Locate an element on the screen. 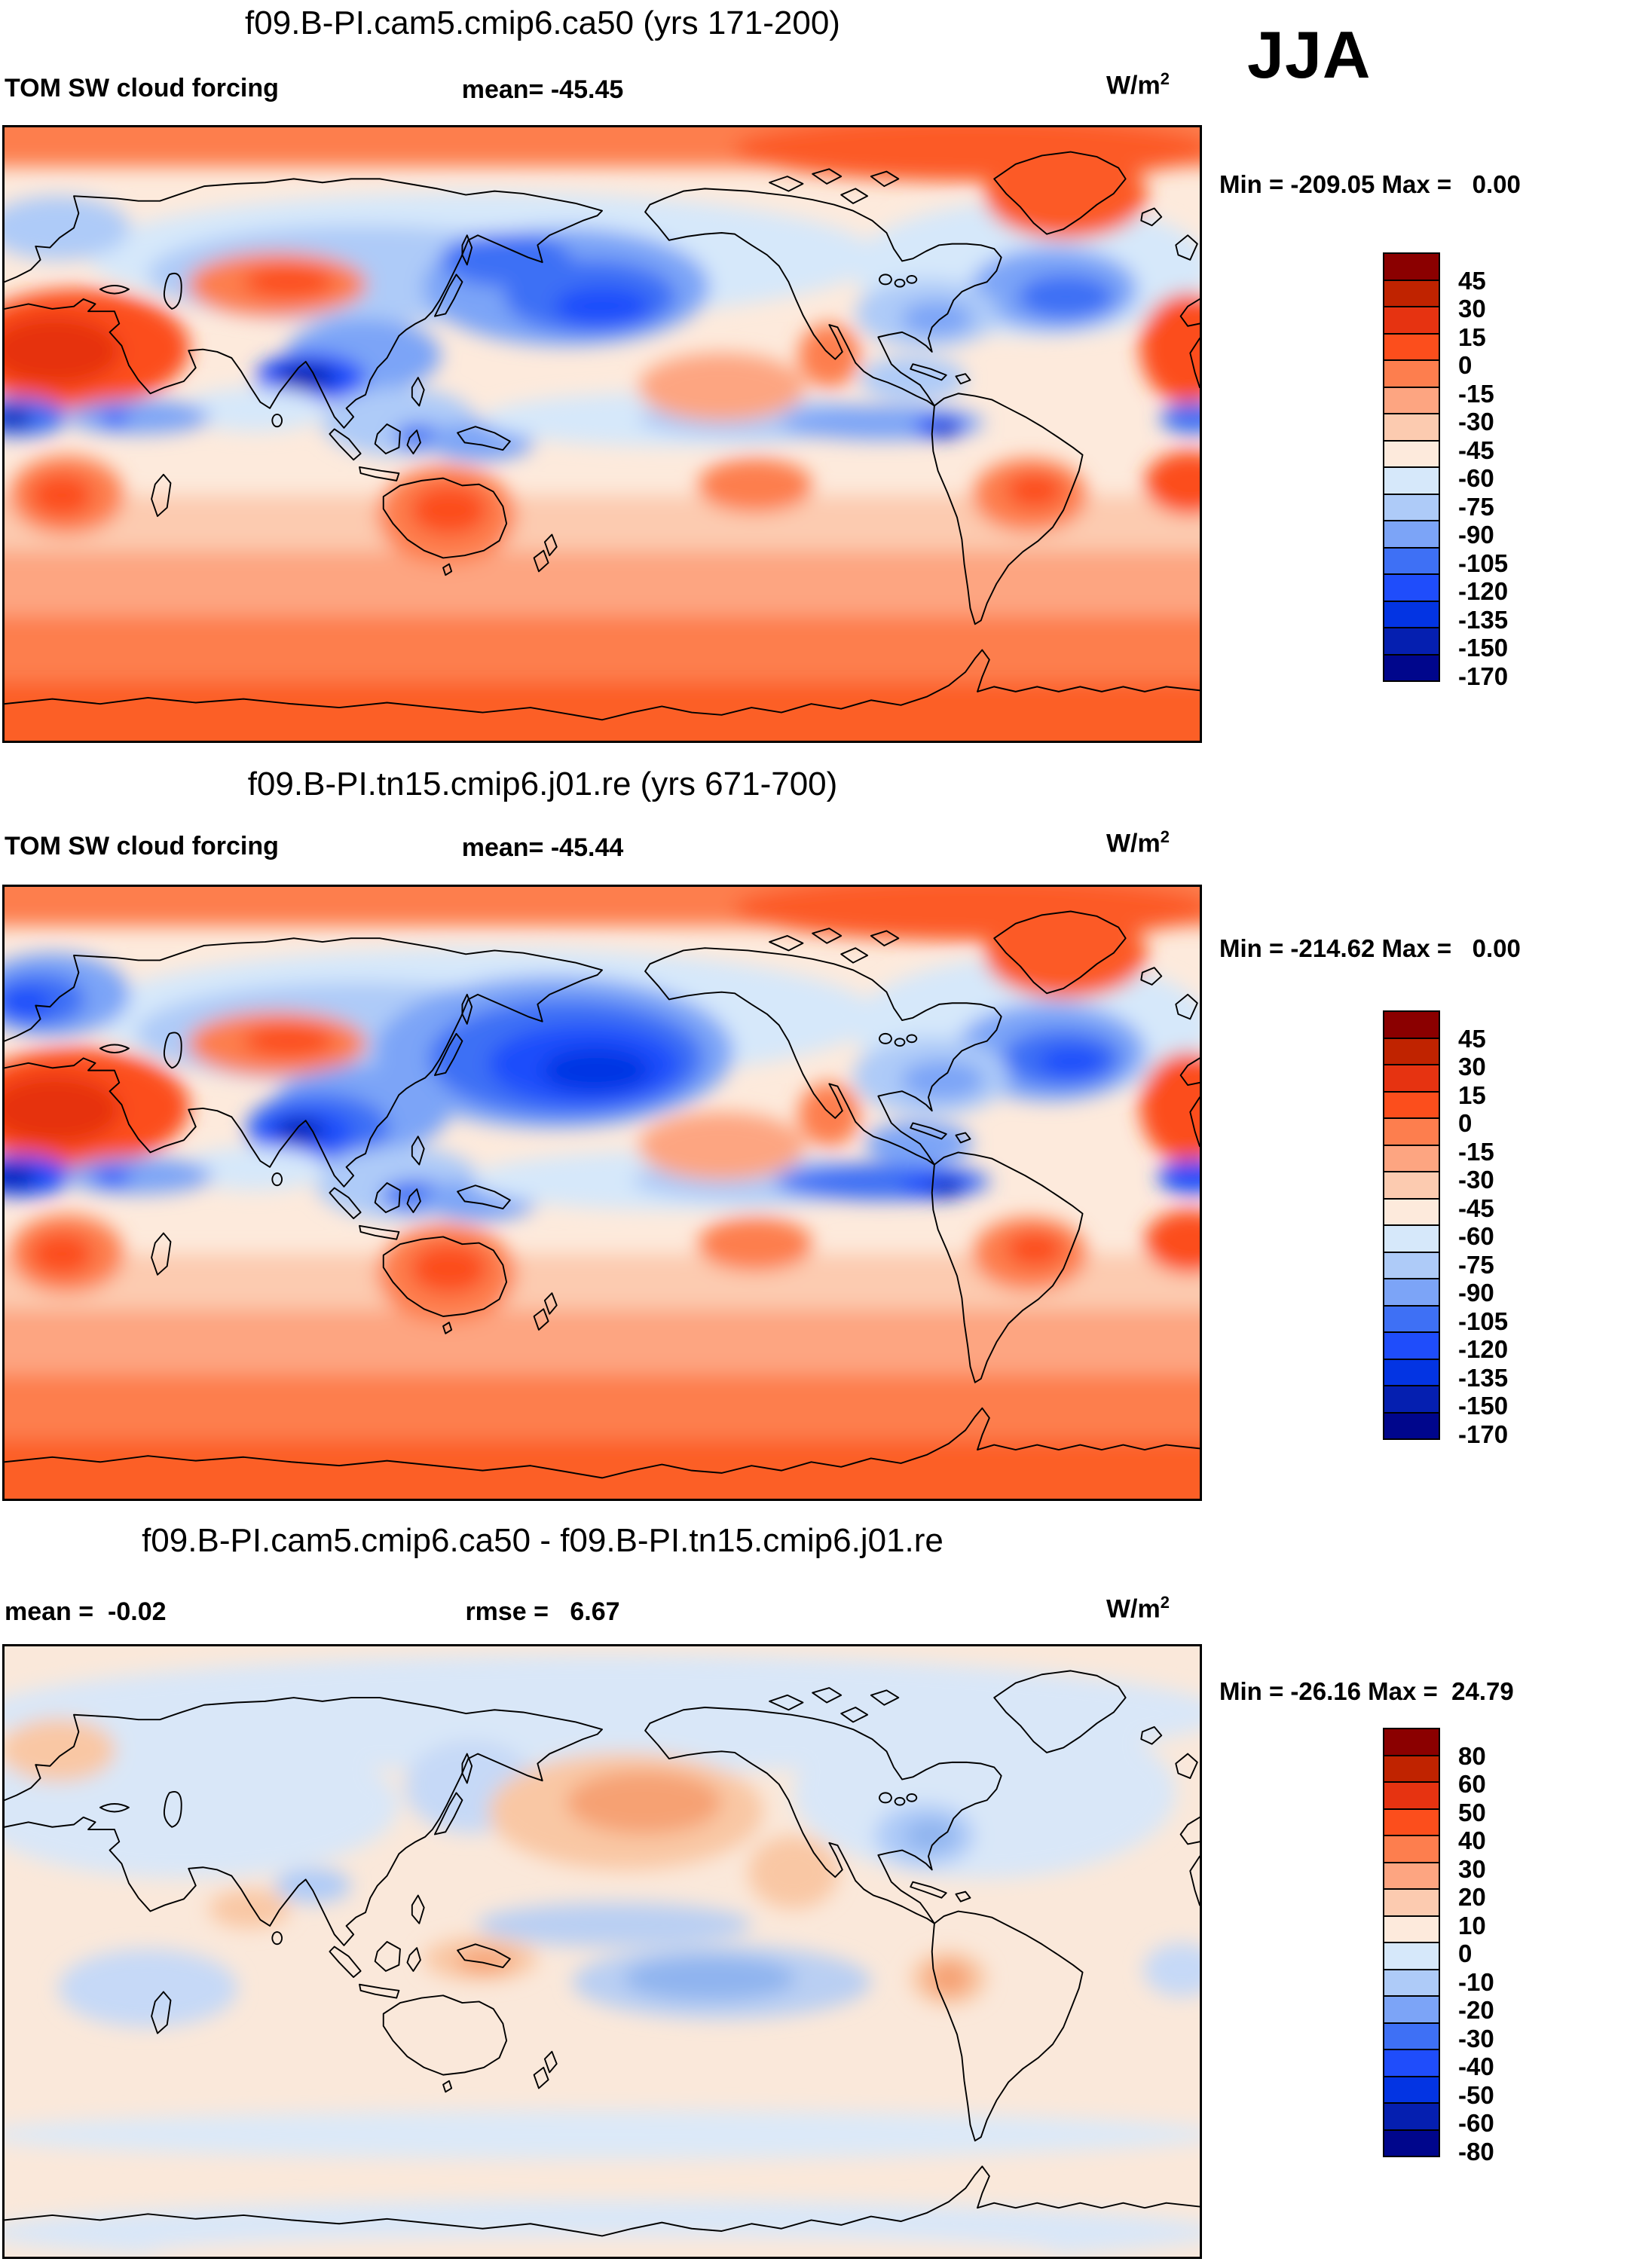 The height and width of the screenshot is (2268, 1627). panel2-units: W/m2 is located at coordinates (1138, 842).